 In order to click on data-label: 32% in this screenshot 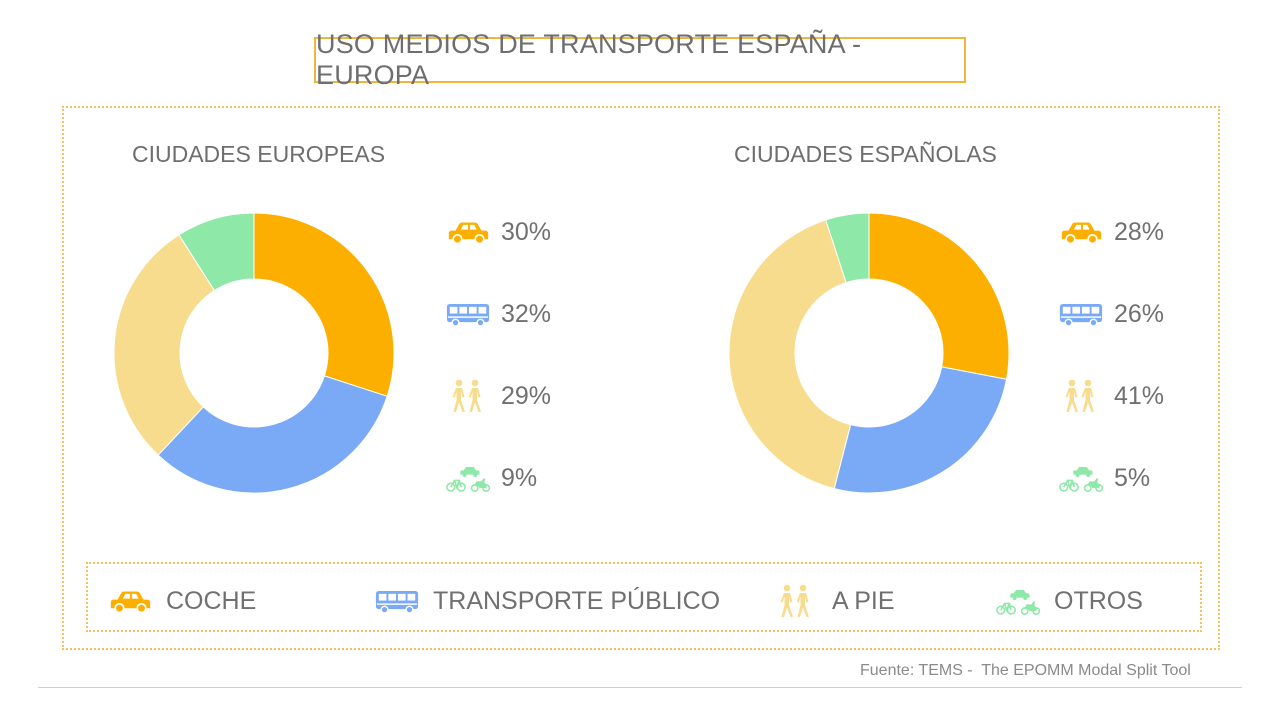, I will do `click(526, 313)`.